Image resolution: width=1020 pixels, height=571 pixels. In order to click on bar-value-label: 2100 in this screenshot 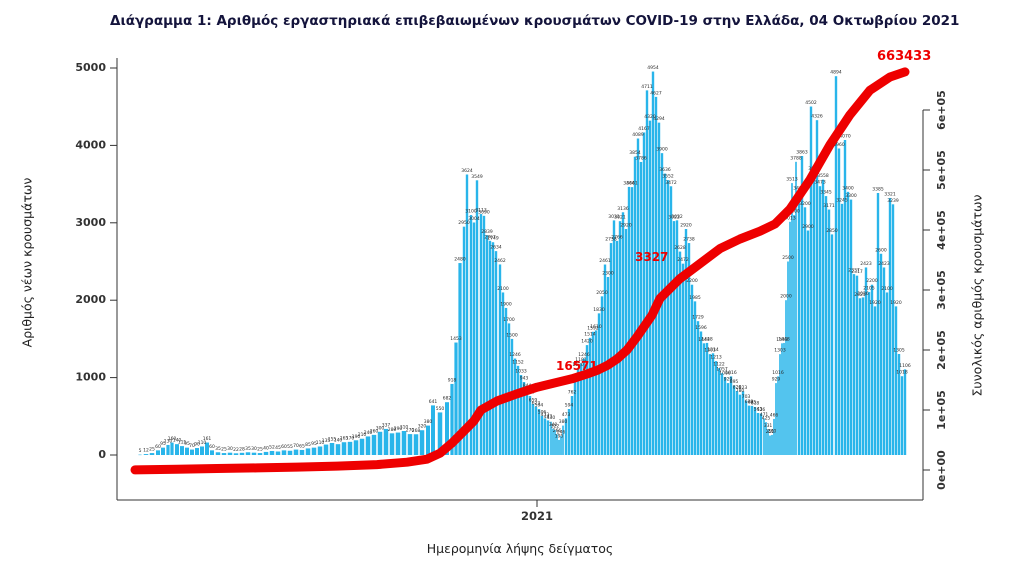, I will do `click(503, 289)`.